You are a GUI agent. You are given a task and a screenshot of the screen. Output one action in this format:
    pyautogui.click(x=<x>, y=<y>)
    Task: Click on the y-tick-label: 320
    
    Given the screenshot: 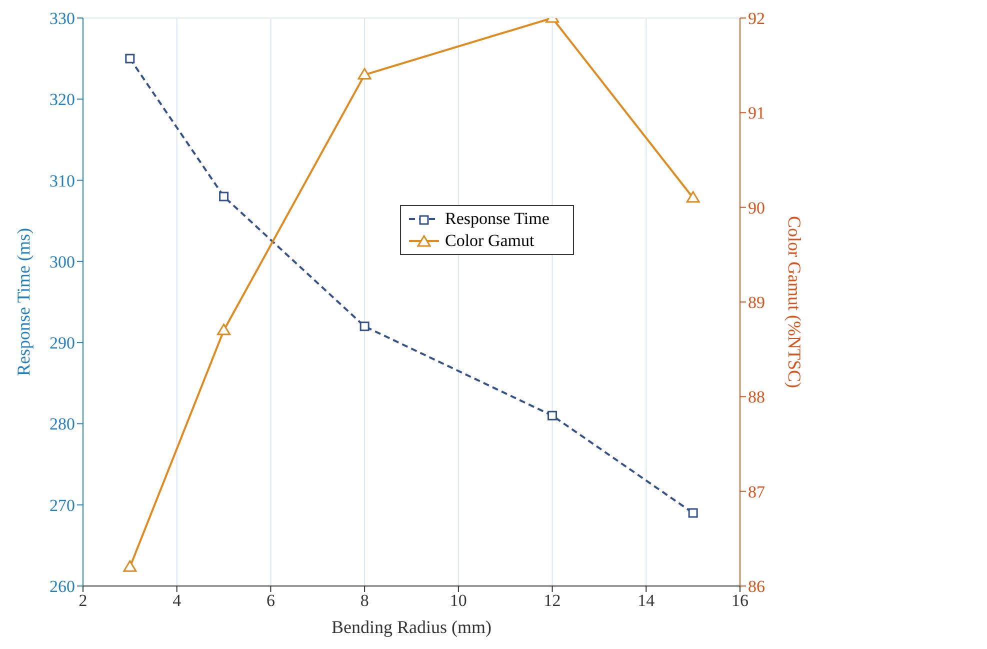 What is the action you would take?
    pyautogui.click(x=62, y=100)
    